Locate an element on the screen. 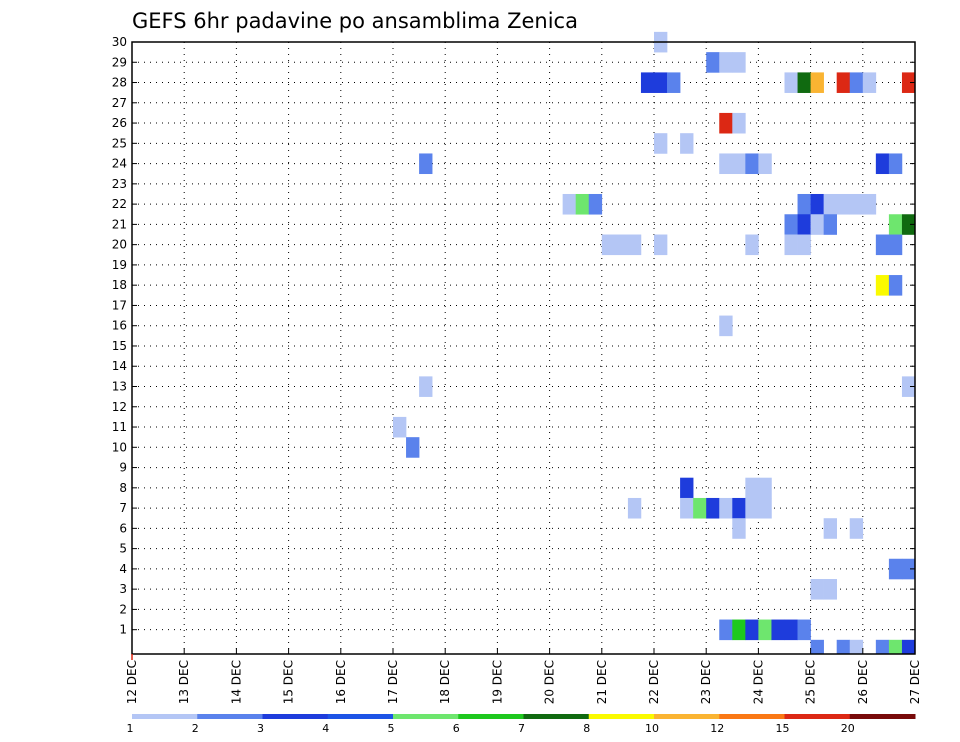 The image size is (960, 742). x-tick-label: 25 DEC is located at coordinates (811, 682).